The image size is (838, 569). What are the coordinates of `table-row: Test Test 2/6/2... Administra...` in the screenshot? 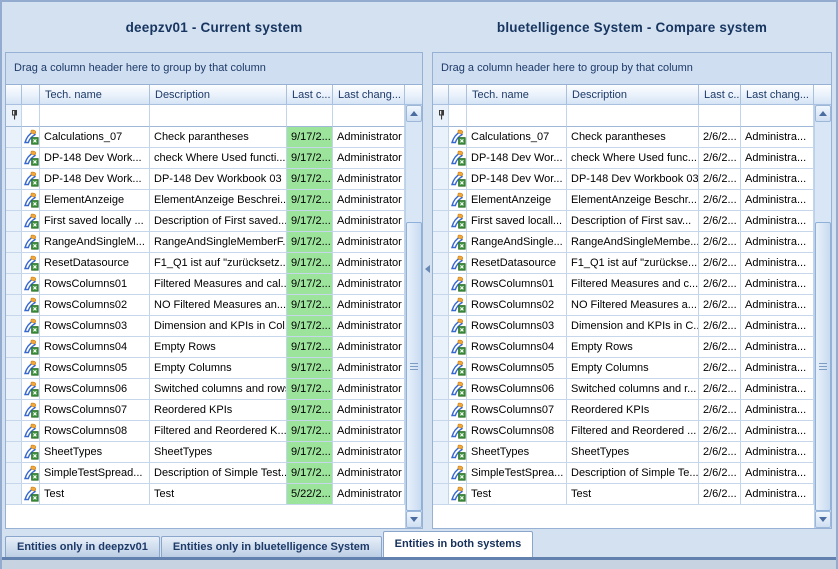 It's located at (632, 494).